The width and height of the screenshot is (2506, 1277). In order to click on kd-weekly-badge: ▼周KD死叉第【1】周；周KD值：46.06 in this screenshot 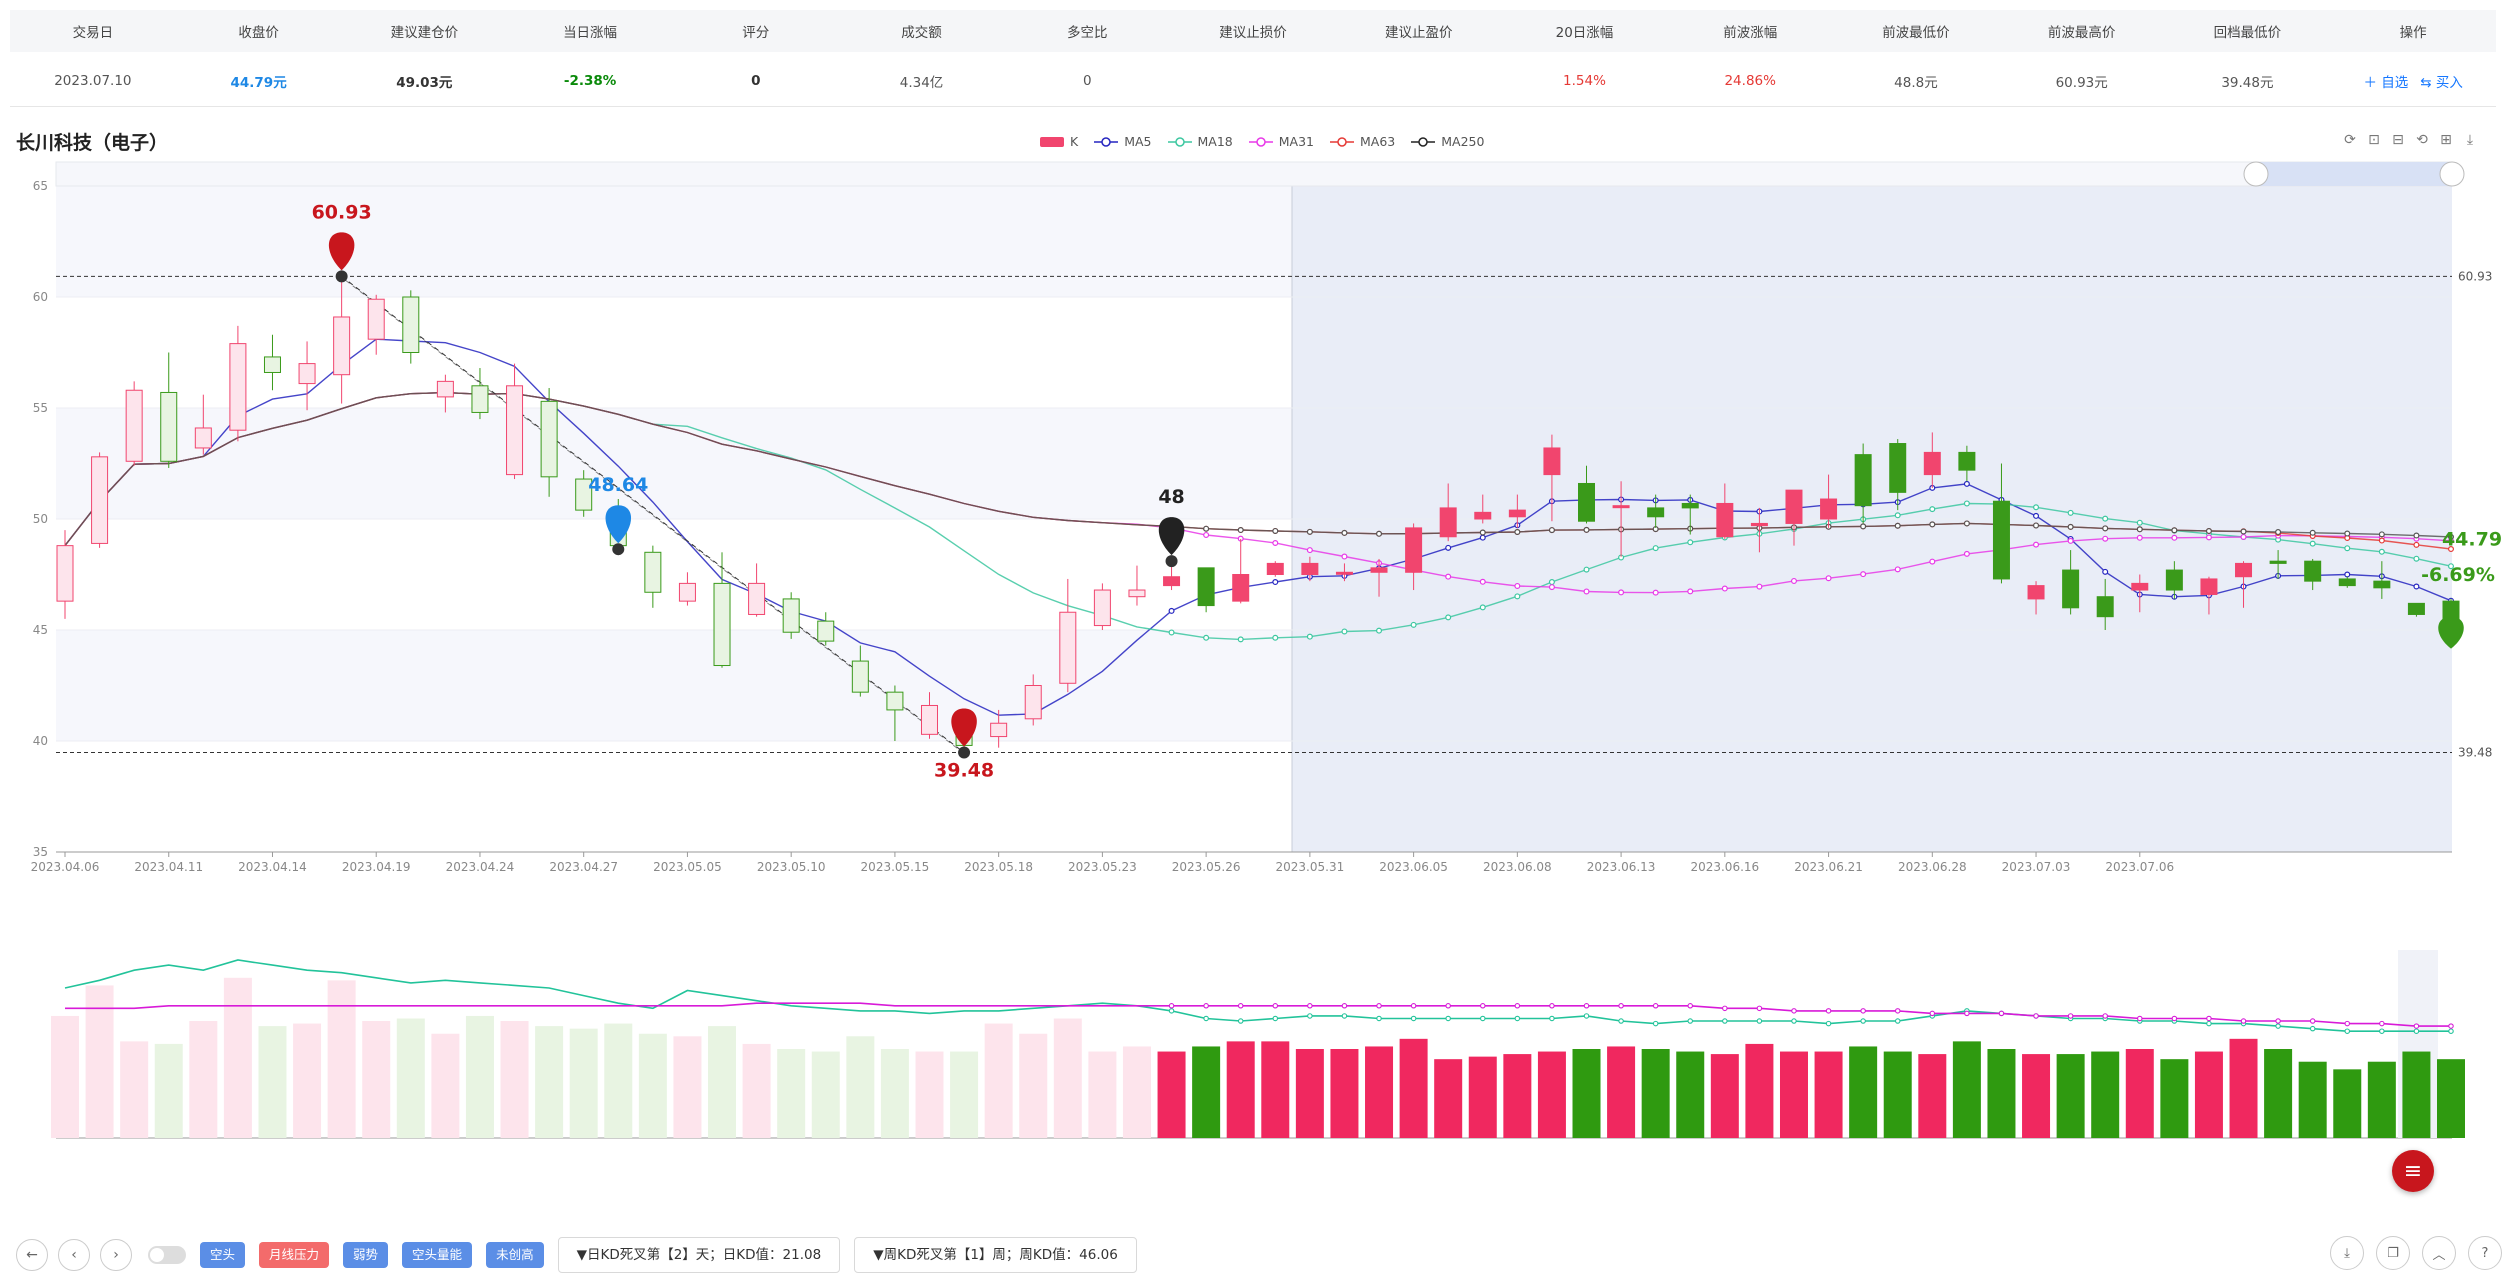, I will do `click(995, 1255)`.